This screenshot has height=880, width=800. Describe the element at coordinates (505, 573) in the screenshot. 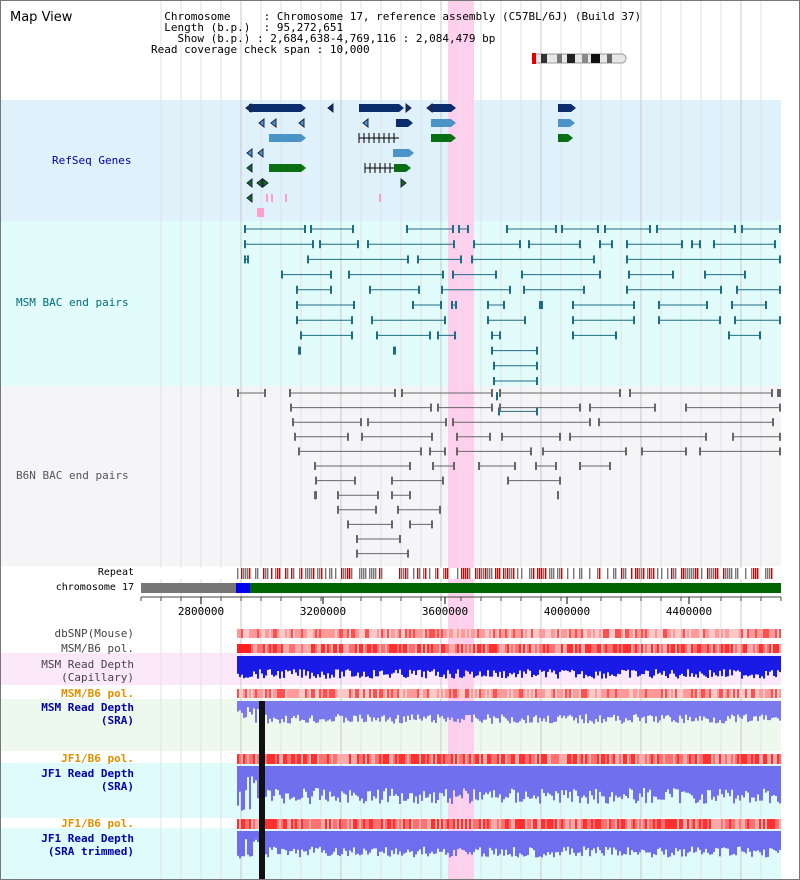

I see `repeat-track` at that location.